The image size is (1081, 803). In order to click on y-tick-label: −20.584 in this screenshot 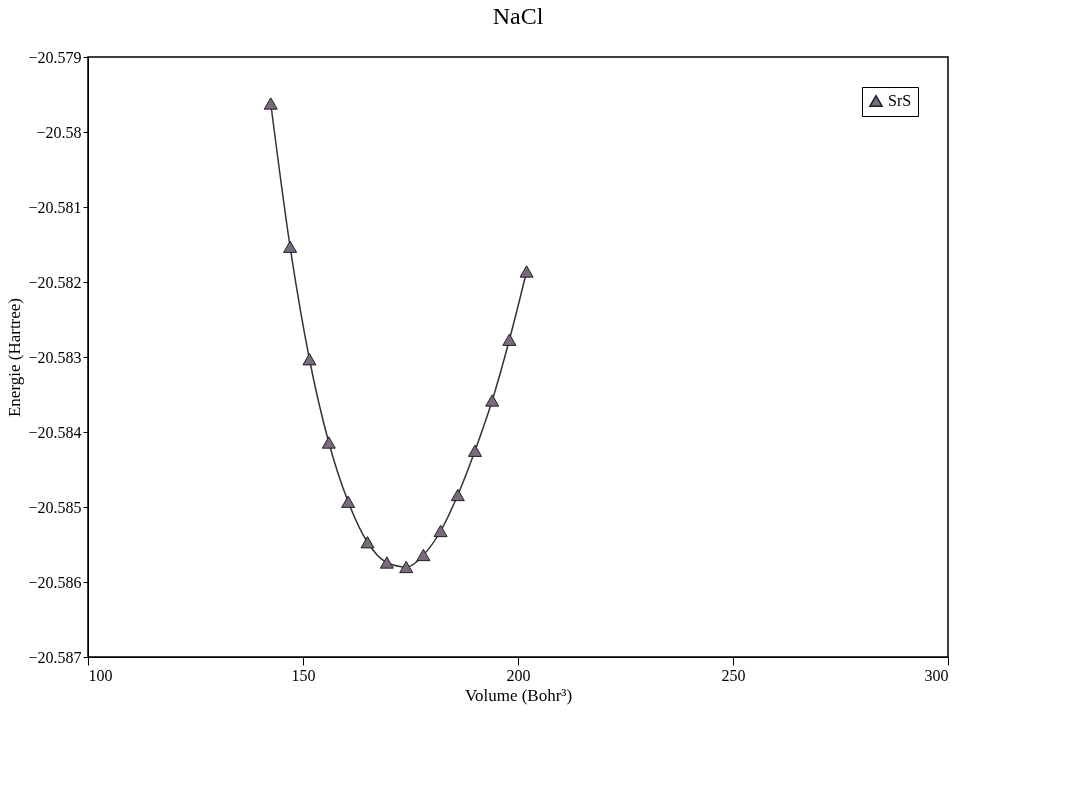, I will do `click(55, 432)`.